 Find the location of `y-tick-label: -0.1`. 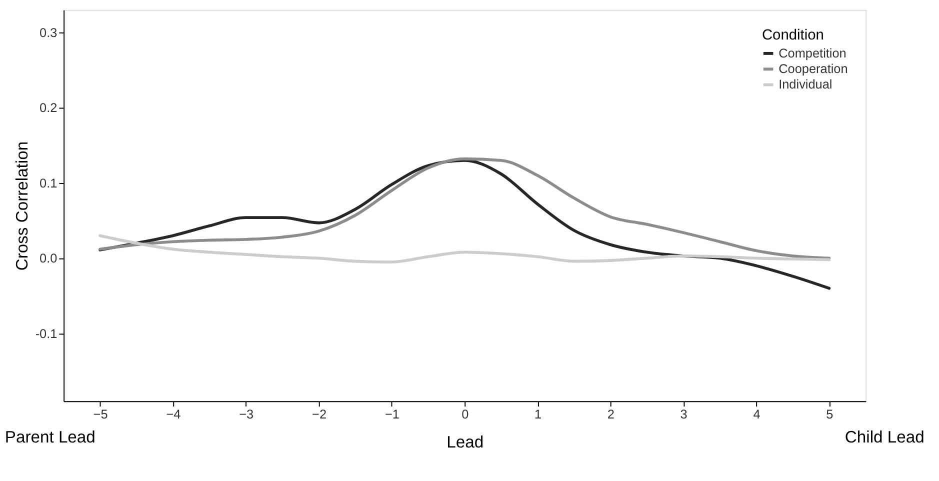

y-tick-label: -0.1 is located at coordinates (46, 333).